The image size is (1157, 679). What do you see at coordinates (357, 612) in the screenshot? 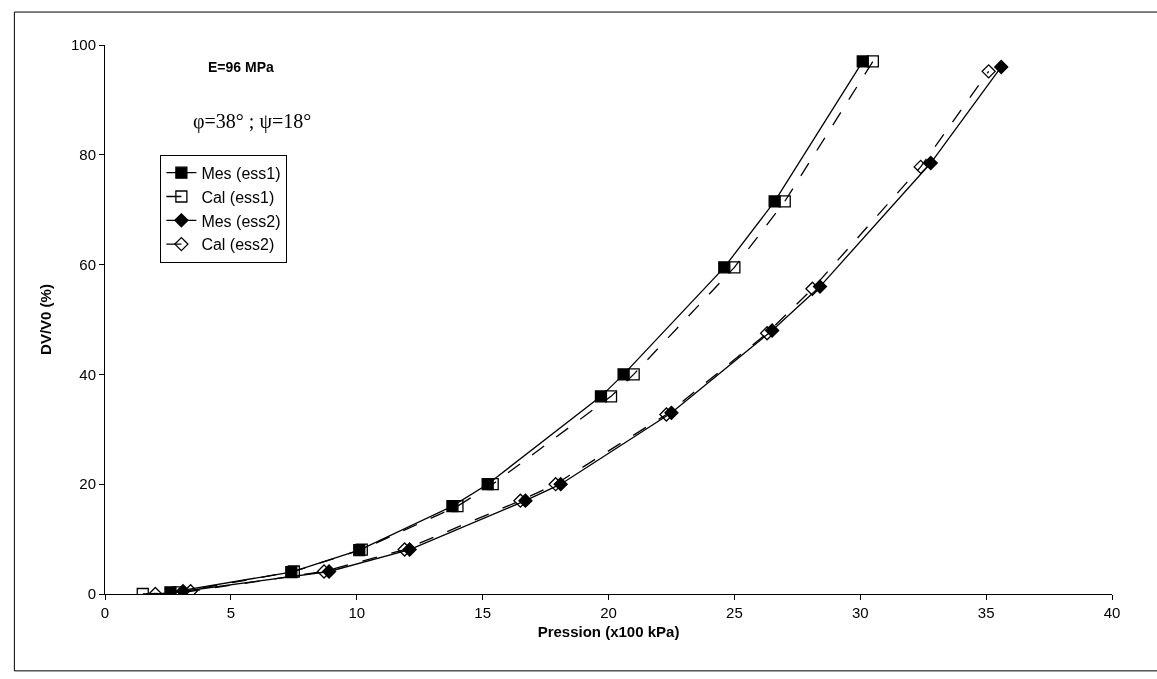
I see `x-tick-label: 10` at bounding box center [357, 612].